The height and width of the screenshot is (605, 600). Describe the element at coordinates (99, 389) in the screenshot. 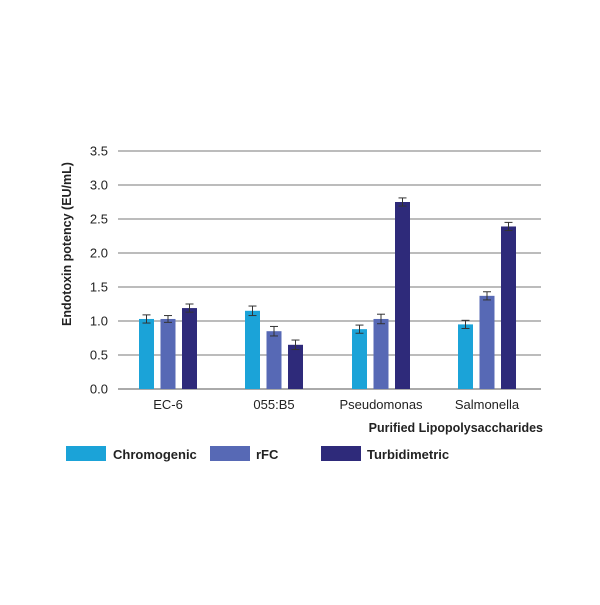

I see `y-tick-label: 0.0` at that location.